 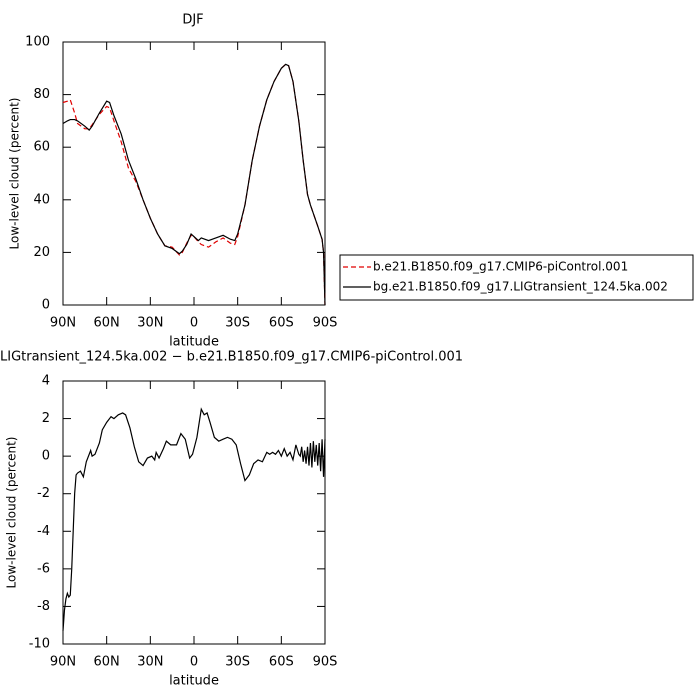 I want to click on y-tick-label: -6, so click(x=43, y=568).